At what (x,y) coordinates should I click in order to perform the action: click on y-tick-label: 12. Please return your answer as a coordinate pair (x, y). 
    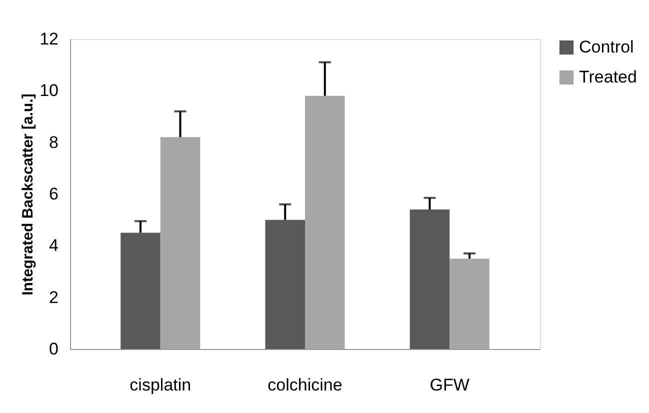
    Looking at the image, I should click on (49, 39).